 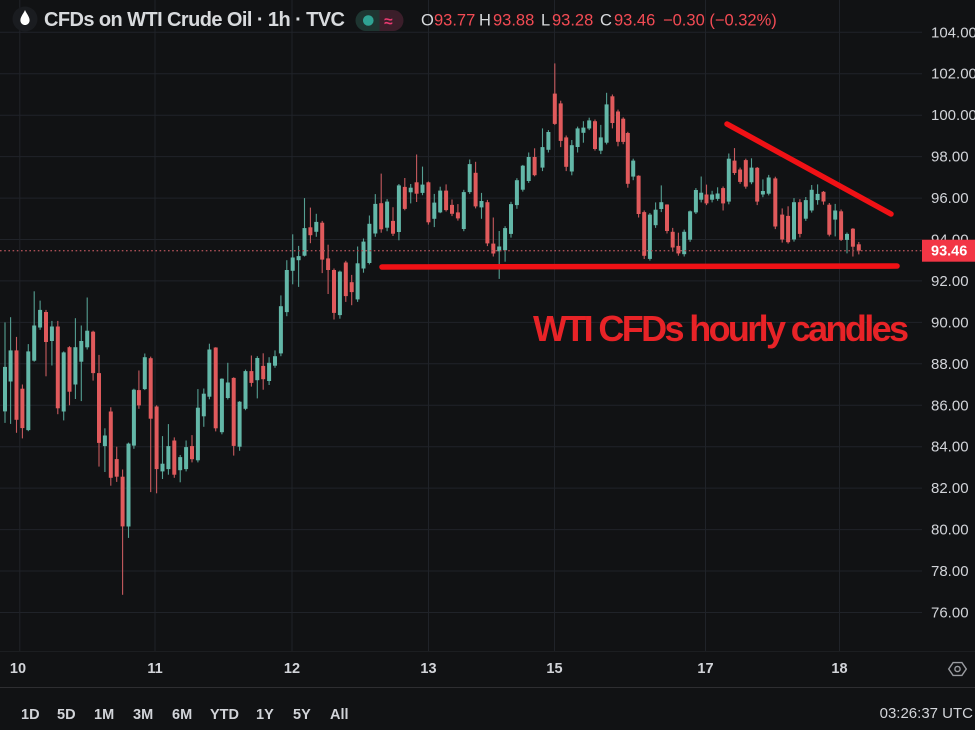 I want to click on svg-text: 92.00, so click(x=950, y=281).